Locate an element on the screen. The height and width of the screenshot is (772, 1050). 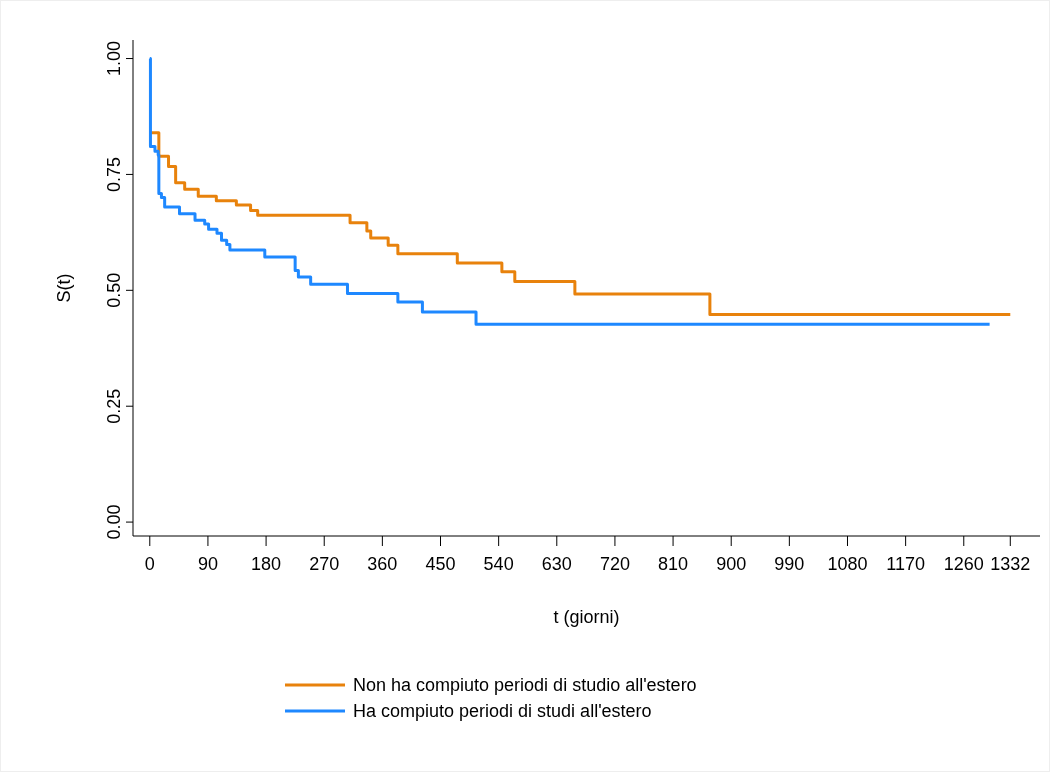
y-axis-title: S(t) is located at coordinates (64, 288).